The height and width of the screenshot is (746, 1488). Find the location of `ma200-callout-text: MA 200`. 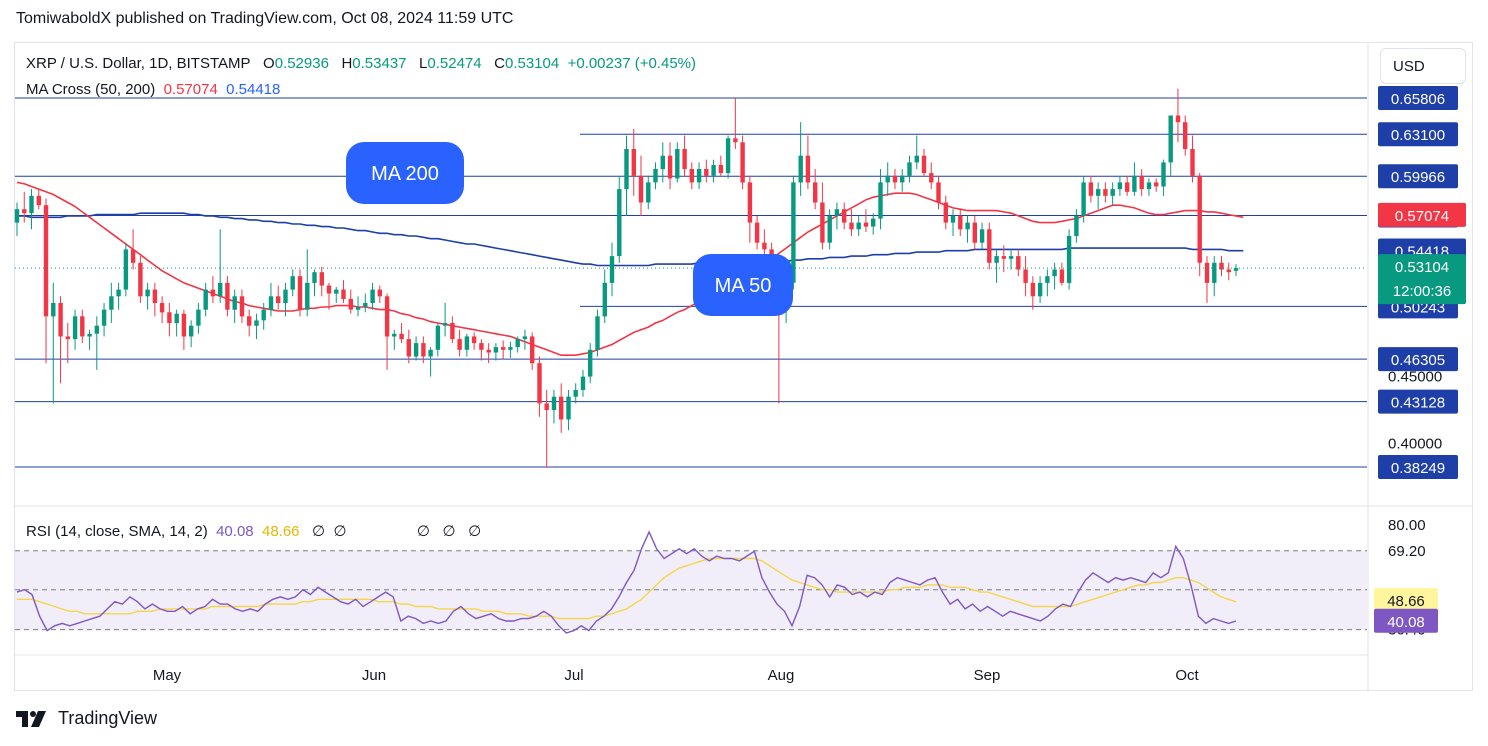

ma200-callout-text: MA 200 is located at coordinates (405, 174).